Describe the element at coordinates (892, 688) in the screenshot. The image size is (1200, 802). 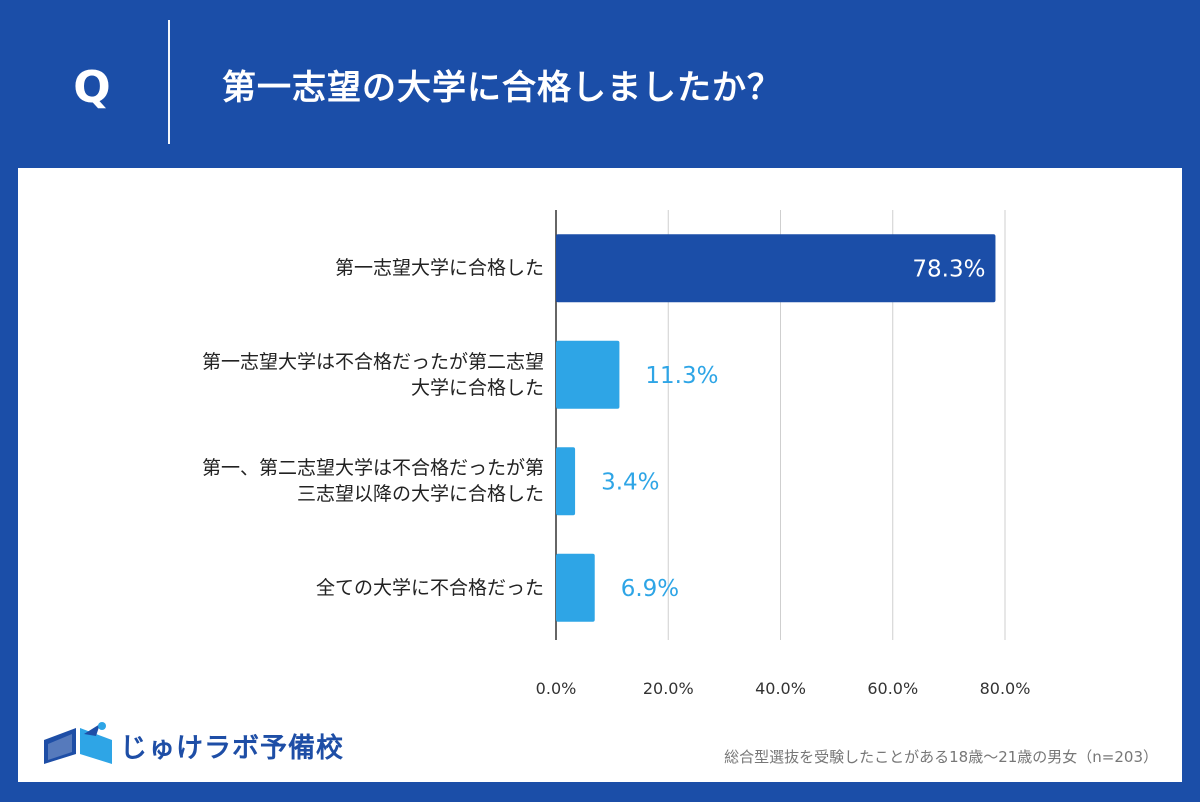
I see `x-tick-label: 60.0%` at that location.